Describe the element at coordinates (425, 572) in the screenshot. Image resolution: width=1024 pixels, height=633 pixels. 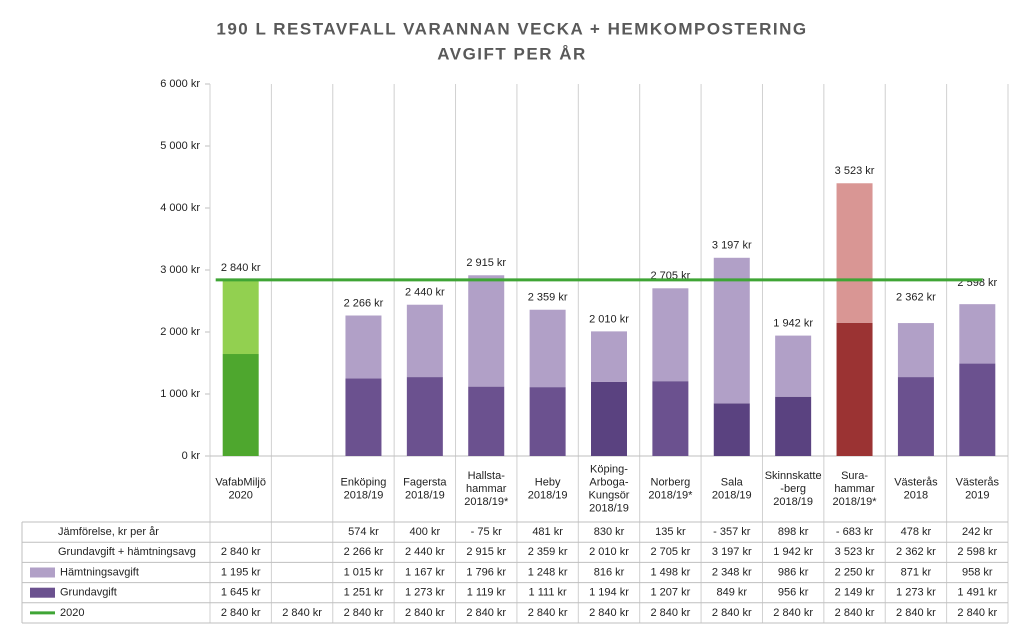
I see `table-cell: 1 167 kr` at that location.